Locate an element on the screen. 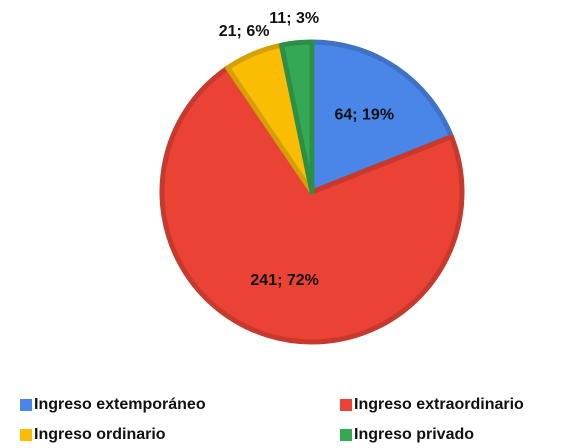 The image size is (572, 448). data-label: 64; 19% is located at coordinates (364, 114).